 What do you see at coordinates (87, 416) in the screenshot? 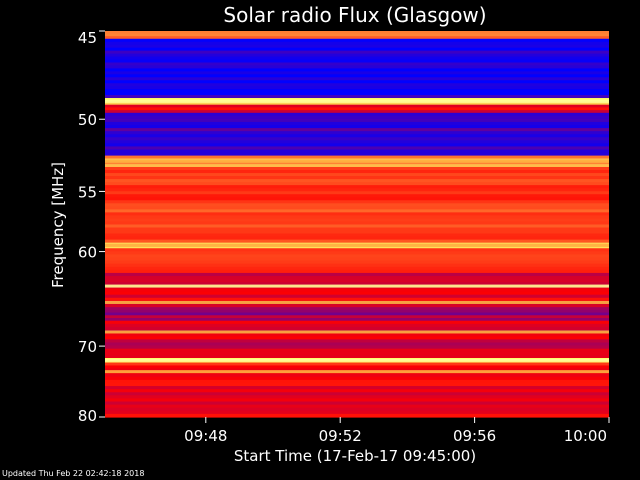
I see `y-tick-label-5: 80` at bounding box center [87, 416].